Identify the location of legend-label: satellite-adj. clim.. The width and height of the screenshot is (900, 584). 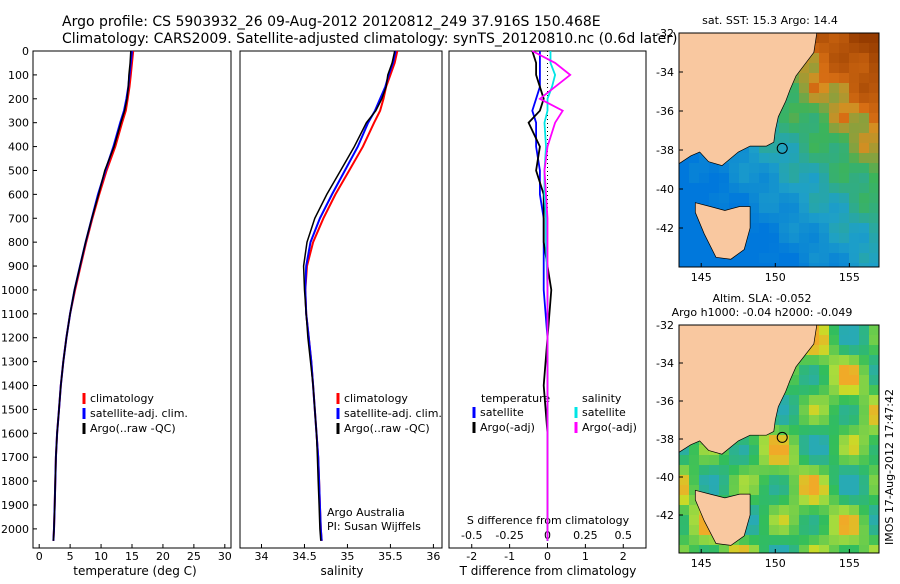
(139, 413).